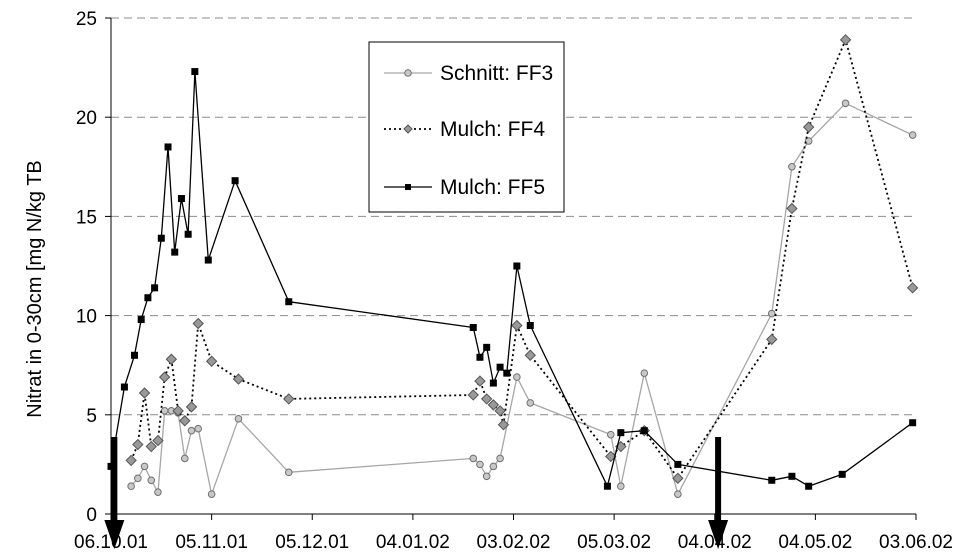 The image size is (958, 556). What do you see at coordinates (614, 542) in the screenshot?
I see `x-tick-label: 05.03.02` at bounding box center [614, 542].